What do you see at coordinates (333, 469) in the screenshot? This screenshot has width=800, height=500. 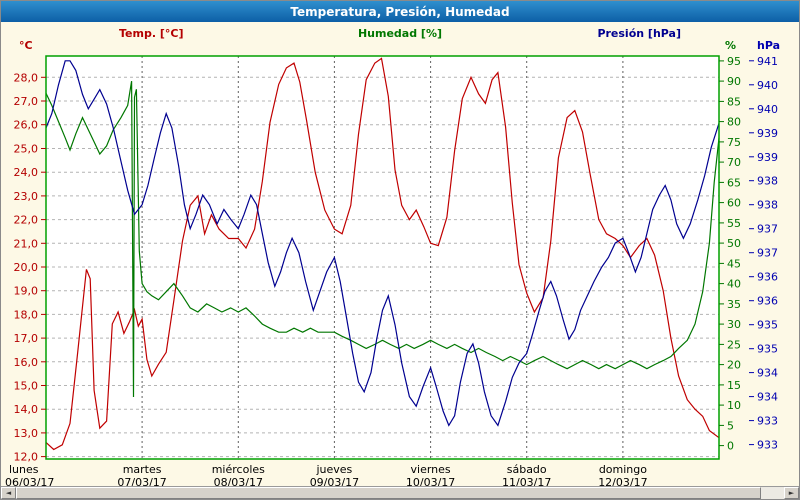 I see `day-name-label: jueves` at bounding box center [333, 469].